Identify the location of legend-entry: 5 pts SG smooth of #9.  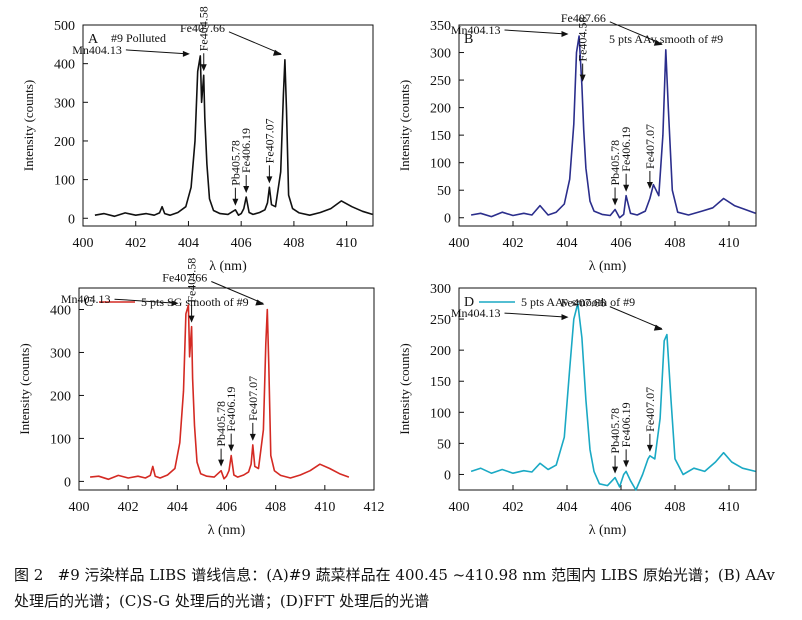
(195, 302).